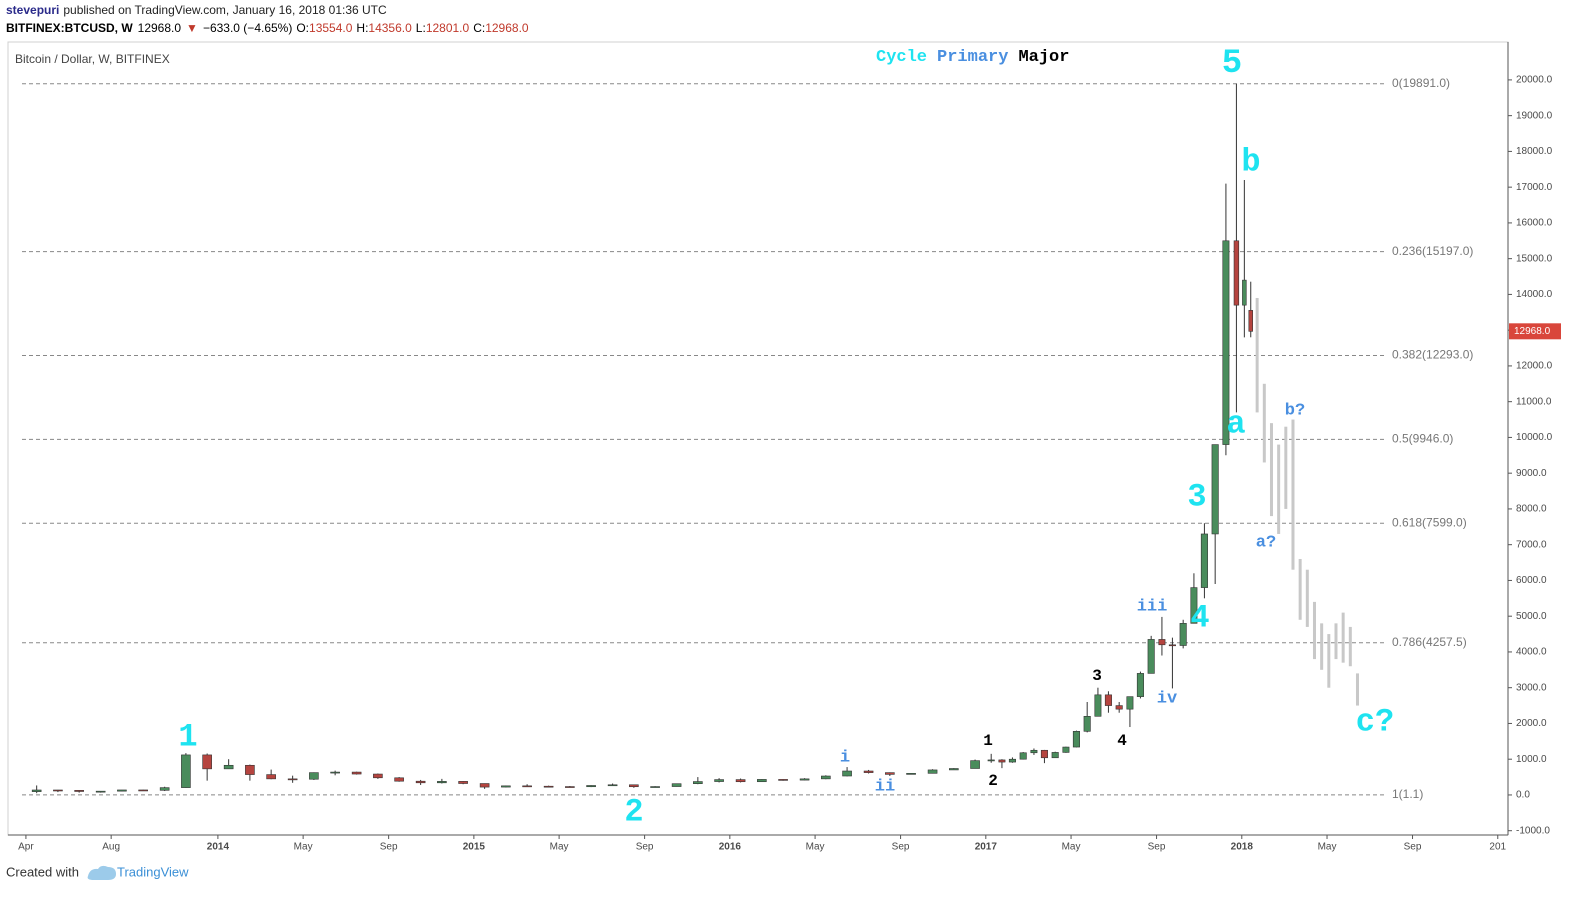  What do you see at coordinates (69, 28) in the screenshot?
I see `quote-part: BITFINEX:BTCUSD, W` at bounding box center [69, 28].